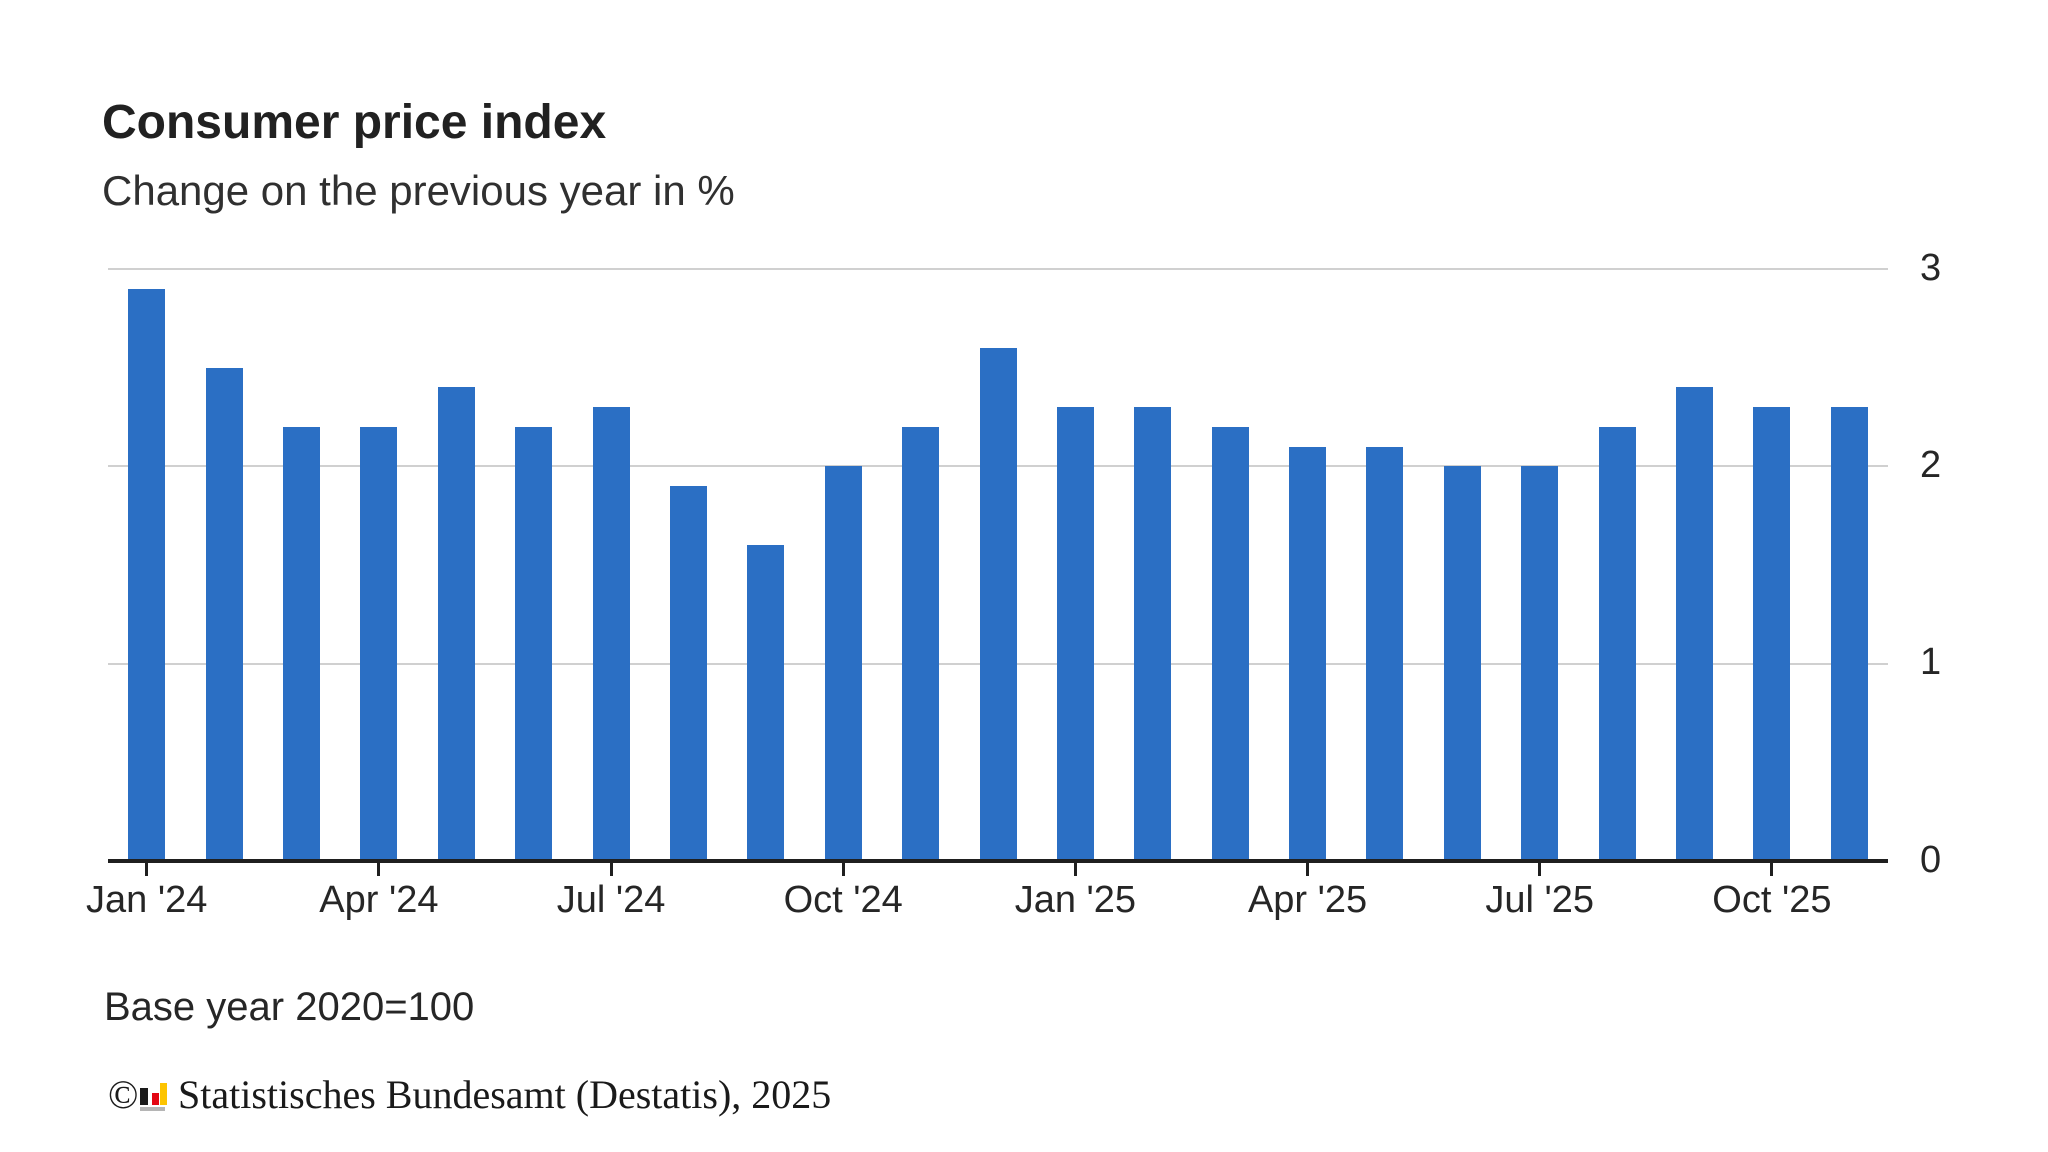  I want to click on logo-gray-base, so click(152, 1109).